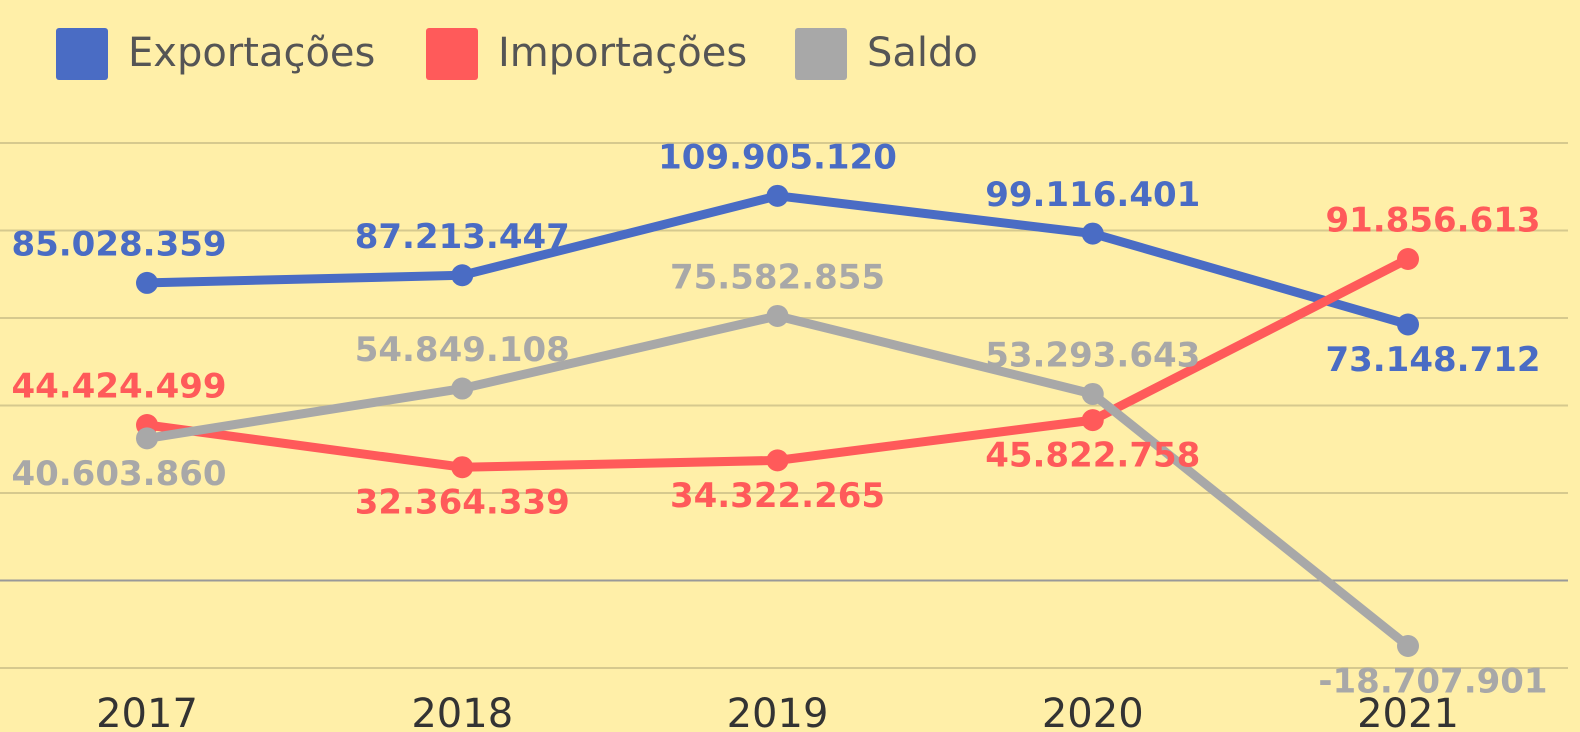 The width and height of the screenshot is (1580, 732). What do you see at coordinates (251, 53) in the screenshot?
I see `legend-label: Exportações` at bounding box center [251, 53].